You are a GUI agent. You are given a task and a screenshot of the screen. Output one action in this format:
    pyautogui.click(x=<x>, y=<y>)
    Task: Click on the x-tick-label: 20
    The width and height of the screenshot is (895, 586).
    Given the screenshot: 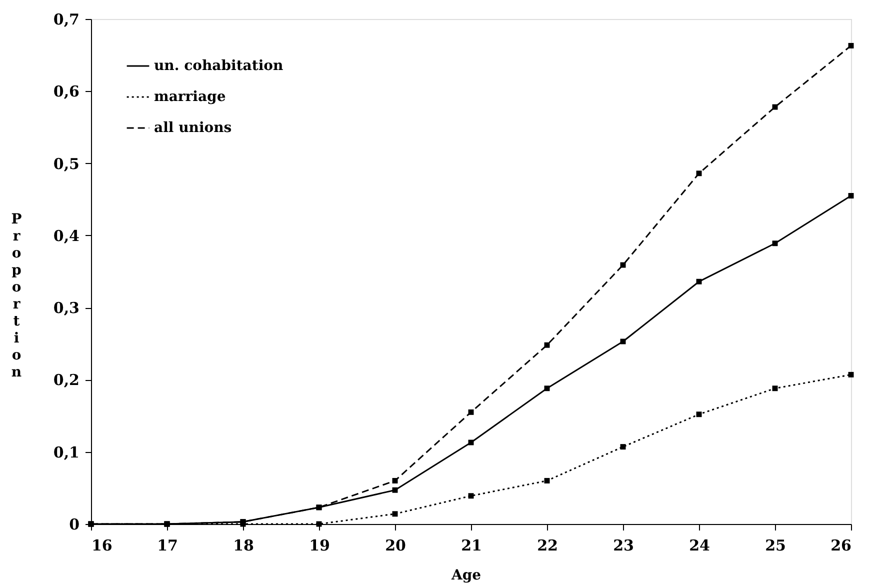 What is the action you would take?
    pyautogui.click(x=395, y=545)
    